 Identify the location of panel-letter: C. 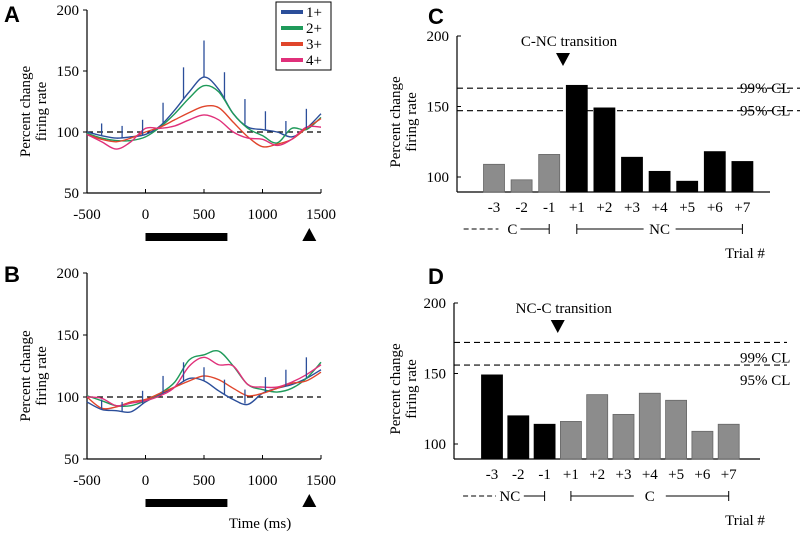
(436, 16).